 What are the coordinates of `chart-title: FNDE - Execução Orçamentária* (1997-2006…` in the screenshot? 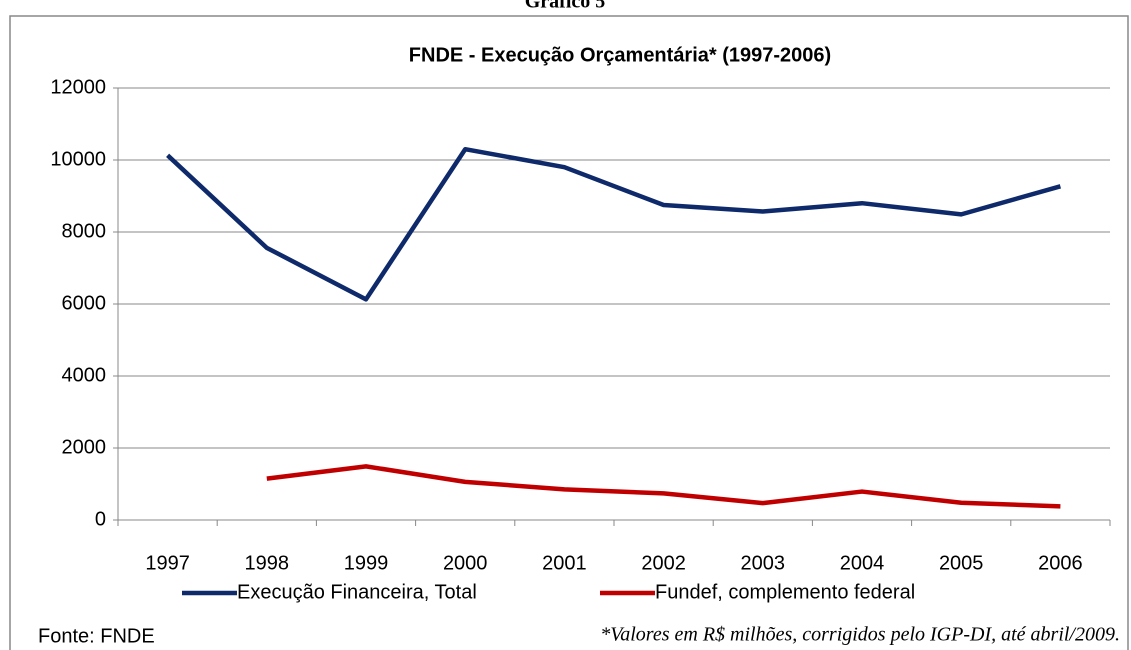 It's located at (620, 55).